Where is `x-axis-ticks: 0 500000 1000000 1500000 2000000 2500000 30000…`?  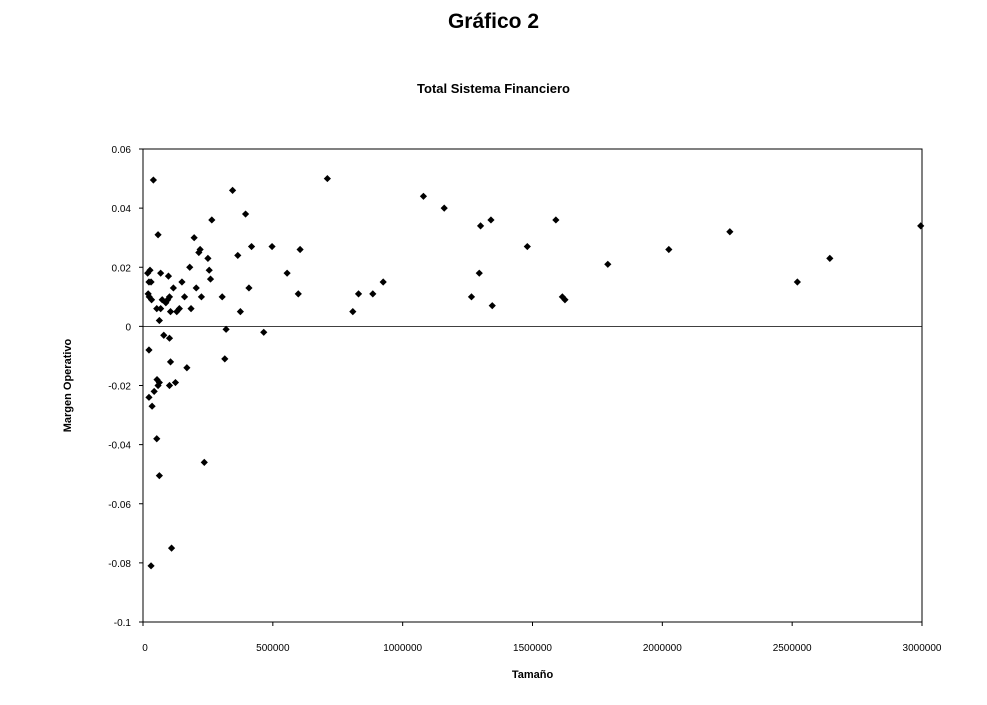 x-axis-ticks: 0 500000 1000000 1500000 2000000 2500000 30000… is located at coordinates (542, 638).